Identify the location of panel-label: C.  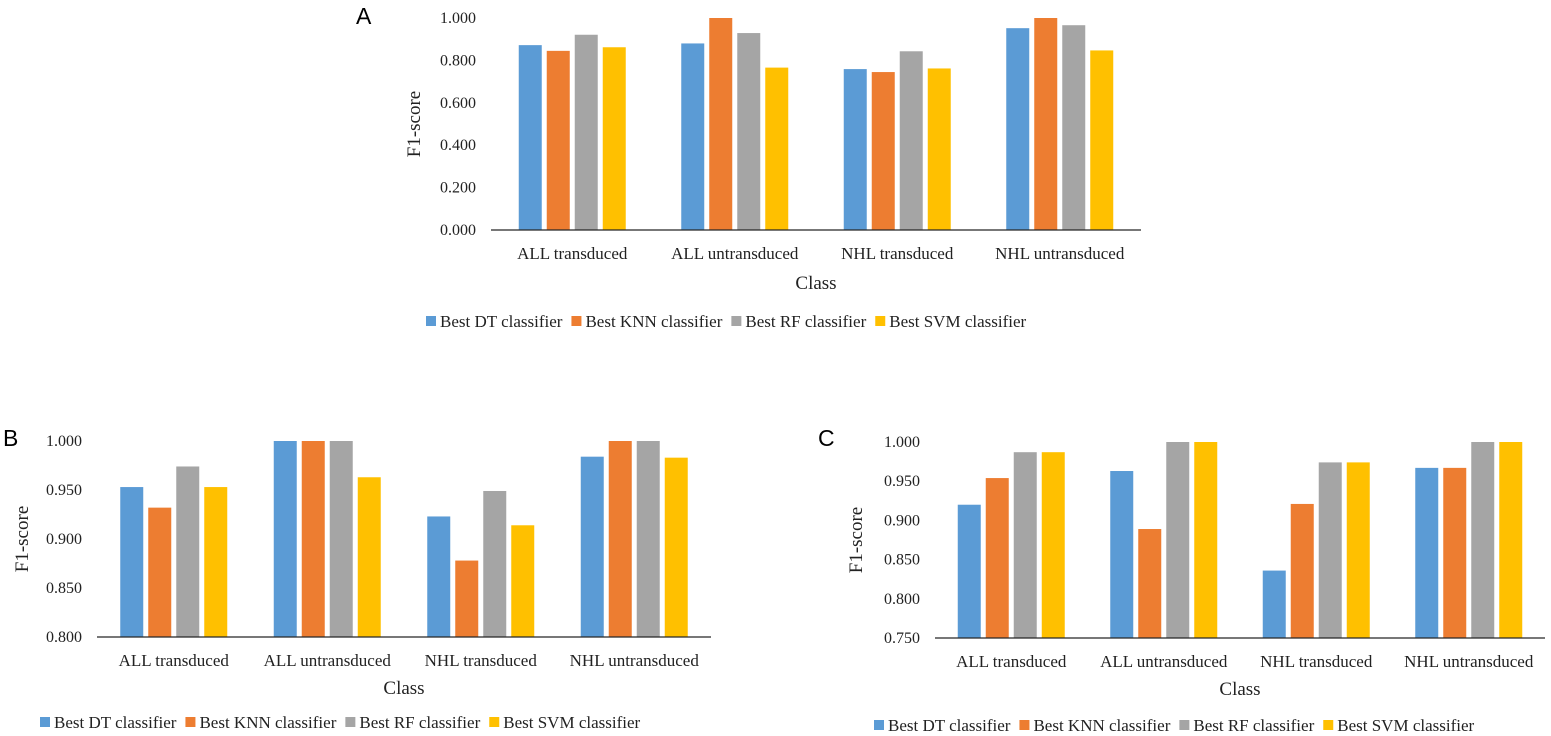
(826, 438).